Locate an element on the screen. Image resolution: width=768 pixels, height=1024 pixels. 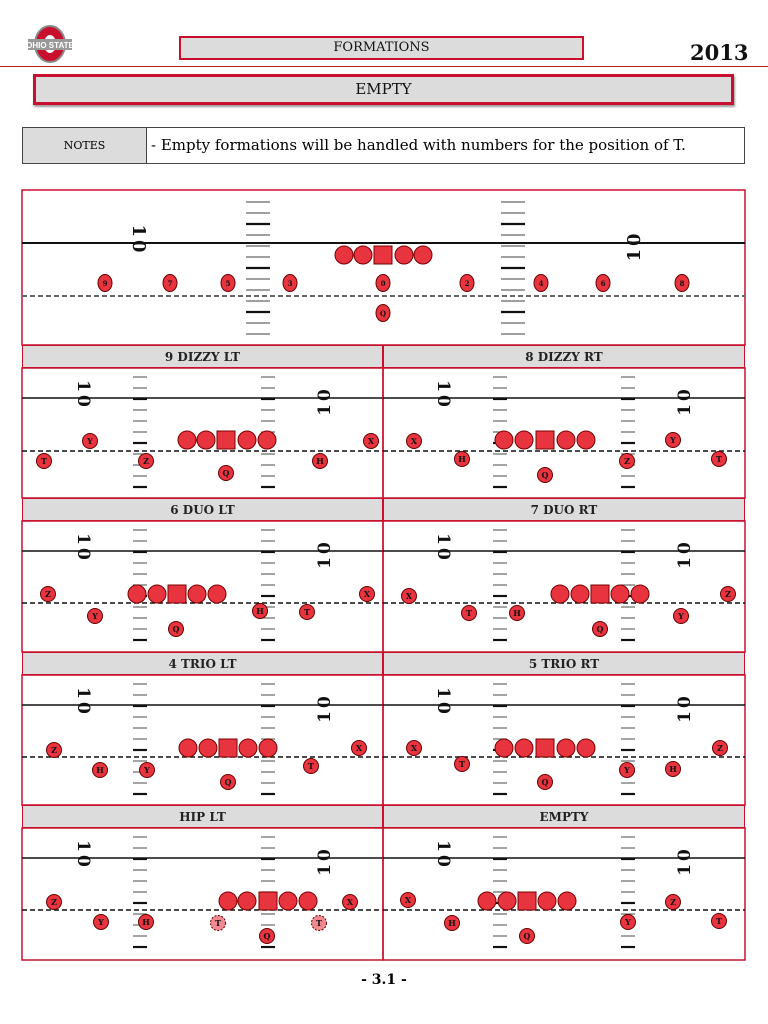
formation-panel: 10 10 Z X Y H T T Q is located at coordinates (202, 894).